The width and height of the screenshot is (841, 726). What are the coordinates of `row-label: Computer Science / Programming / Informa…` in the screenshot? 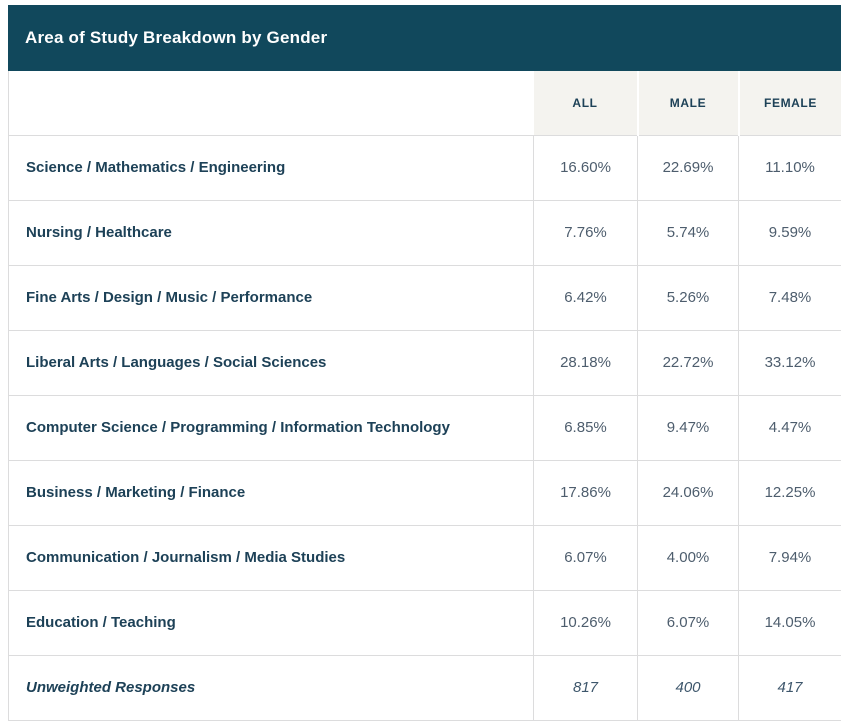 It's located at (271, 427).